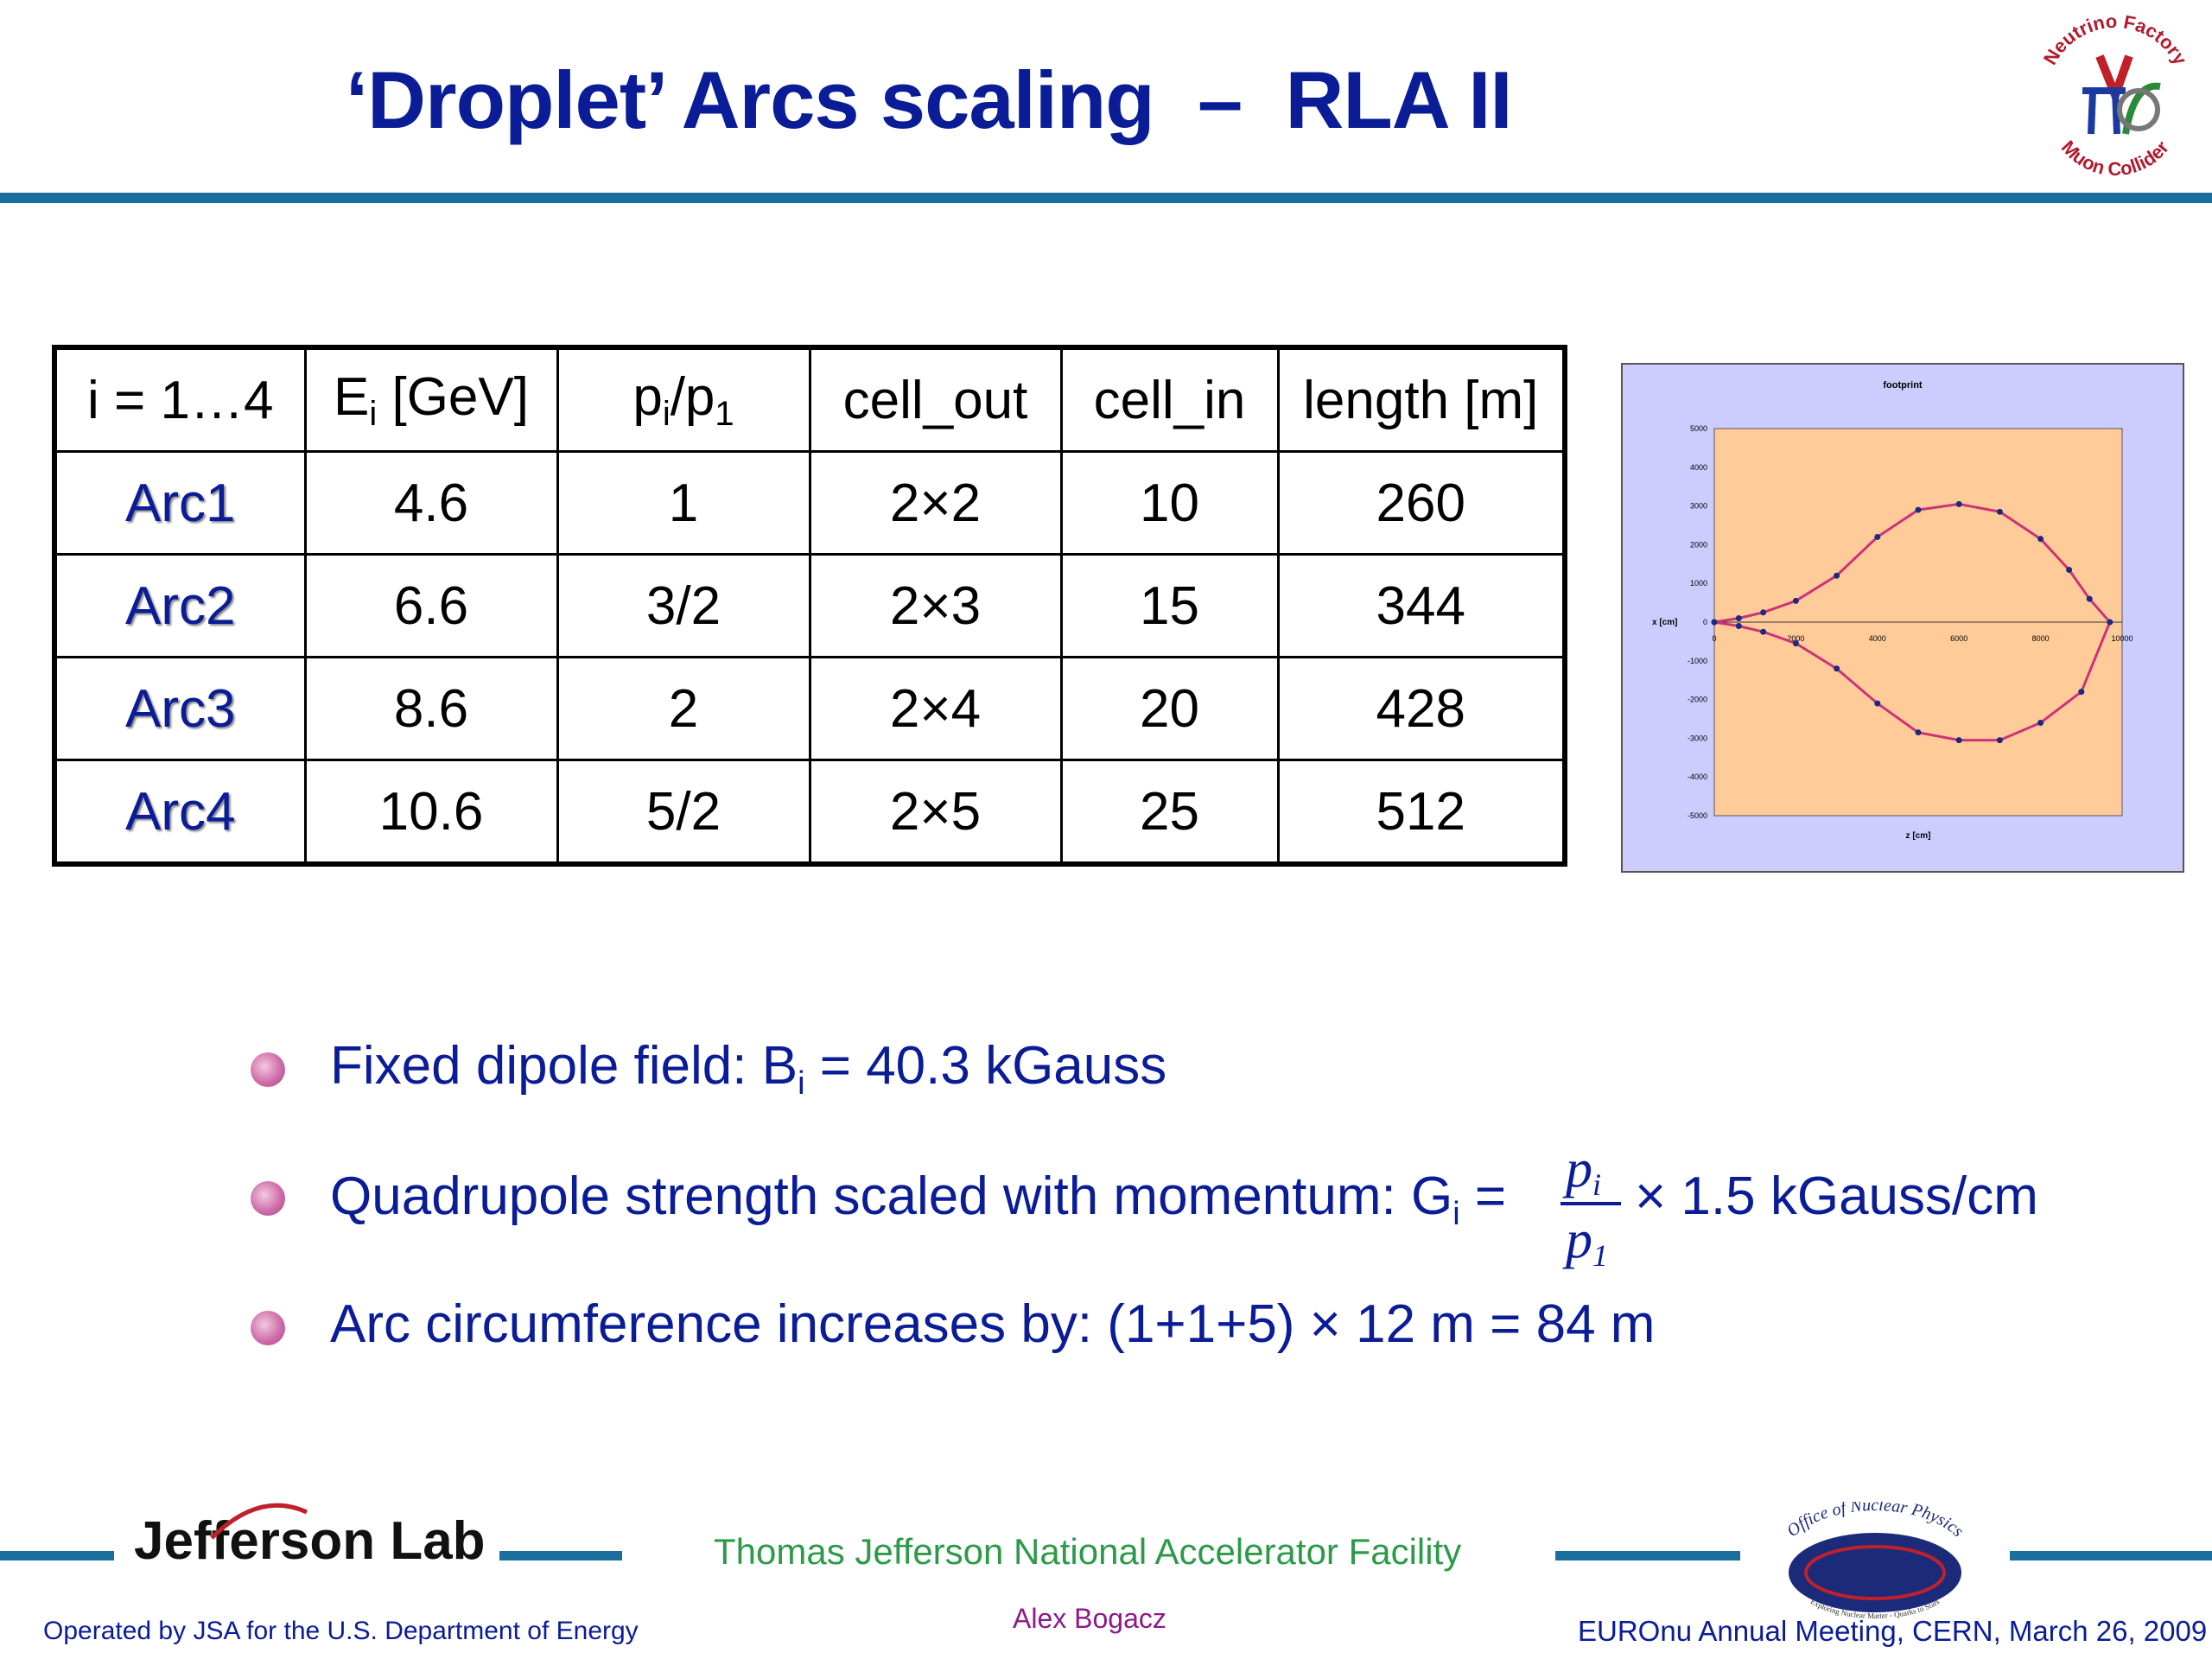 This screenshot has height=1659, width=2212. Describe the element at coordinates (683, 812) in the screenshot. I see `cell-momentum-ratio: 5/2` at that location.